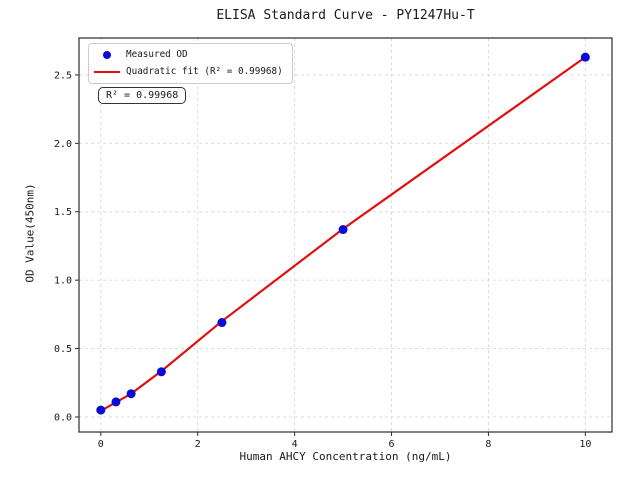 This screenshot has width=640, height=480. I want to click on legend-item-quadratic-fit: Quadratic fit (R² = 0.99968), so click(188, 72).